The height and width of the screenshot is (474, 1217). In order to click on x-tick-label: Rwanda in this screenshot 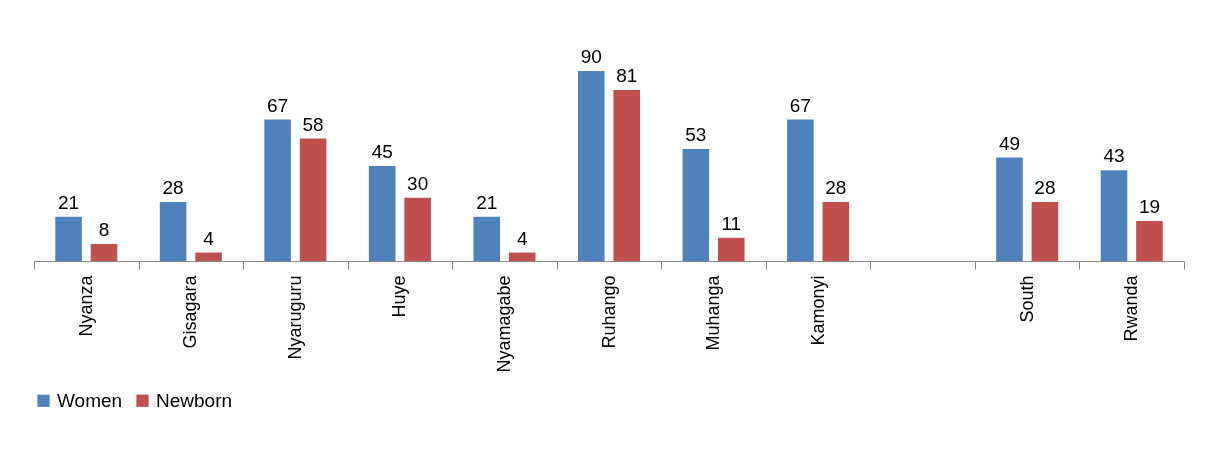, I will do `click(1131, 308)`.